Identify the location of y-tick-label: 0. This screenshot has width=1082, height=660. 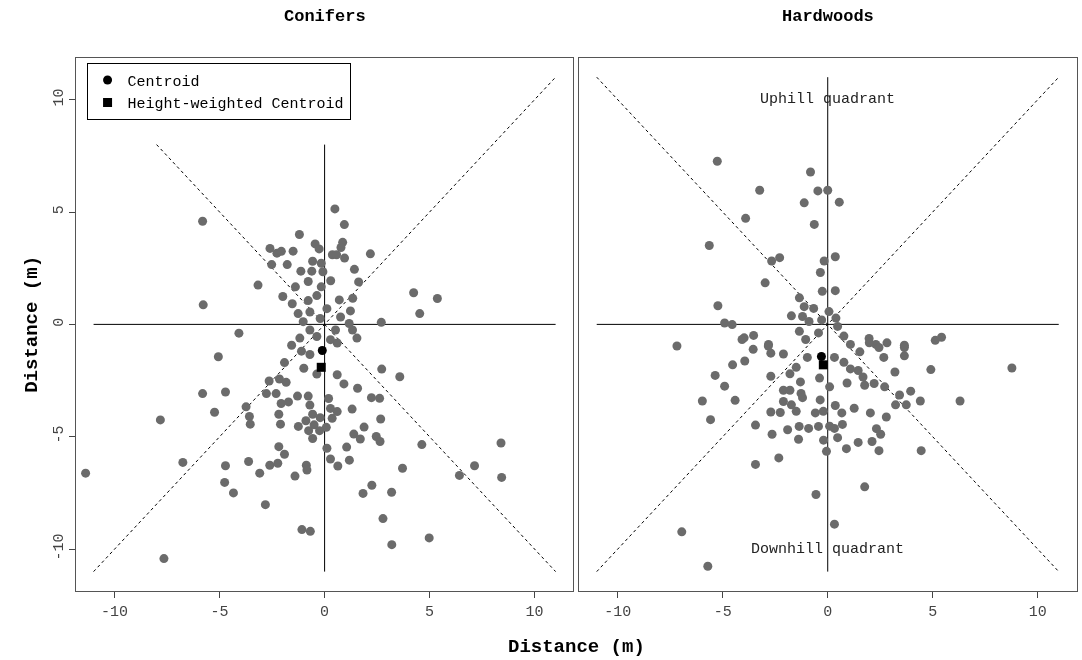
(59, 322).